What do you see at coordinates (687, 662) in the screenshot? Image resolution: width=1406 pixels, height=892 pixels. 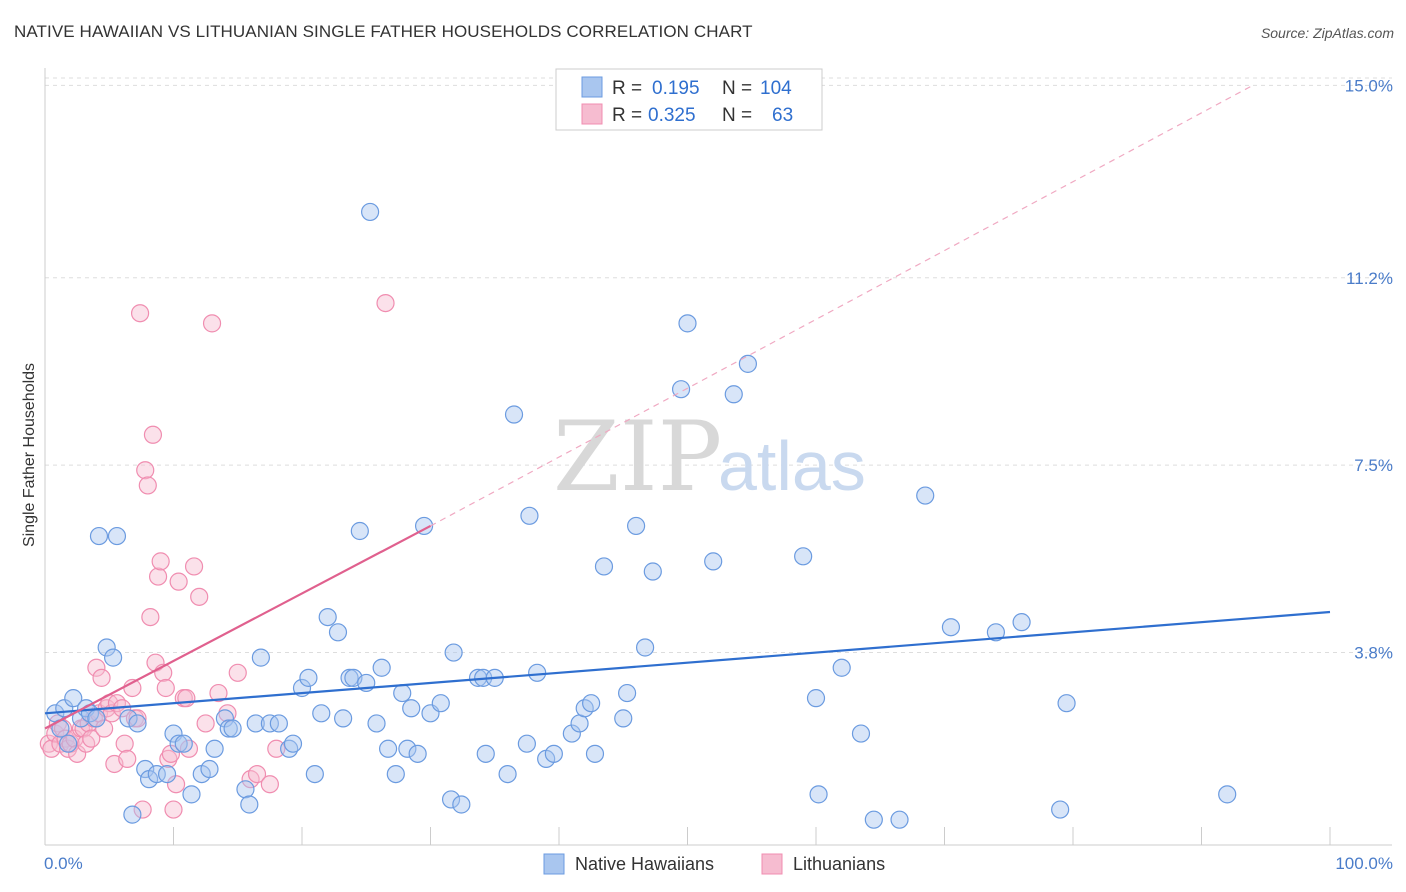 I see `native-hawaiians-trend-line` at bounding box center [687, 662].